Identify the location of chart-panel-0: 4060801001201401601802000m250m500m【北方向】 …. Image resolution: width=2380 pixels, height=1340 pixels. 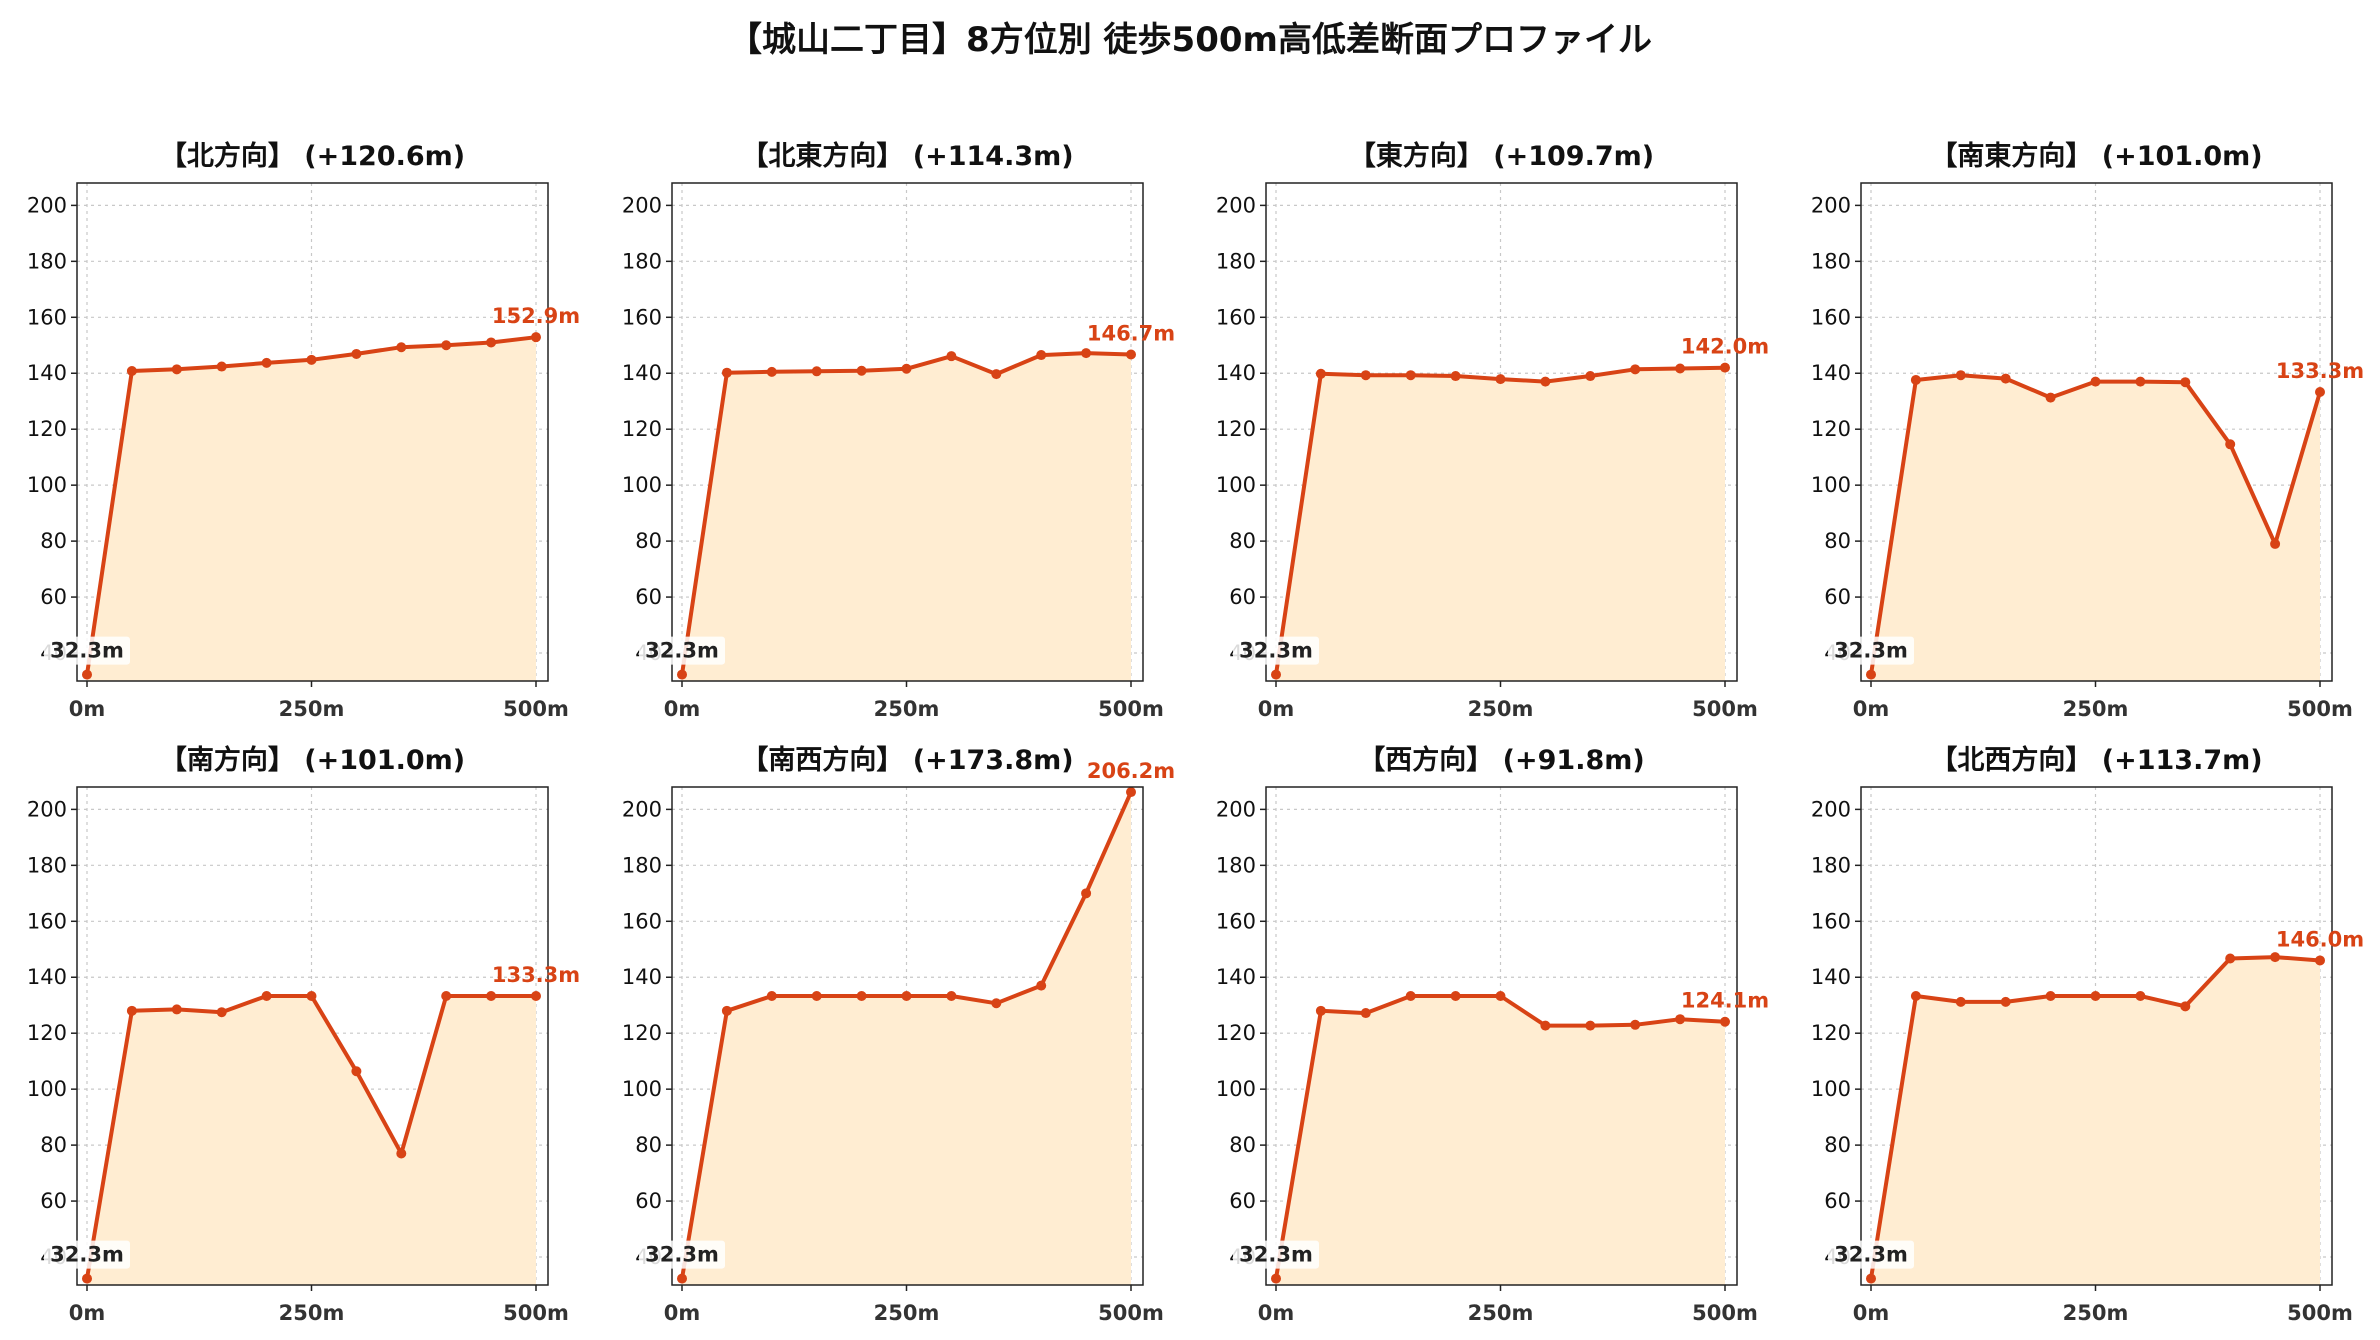
(303, 430).